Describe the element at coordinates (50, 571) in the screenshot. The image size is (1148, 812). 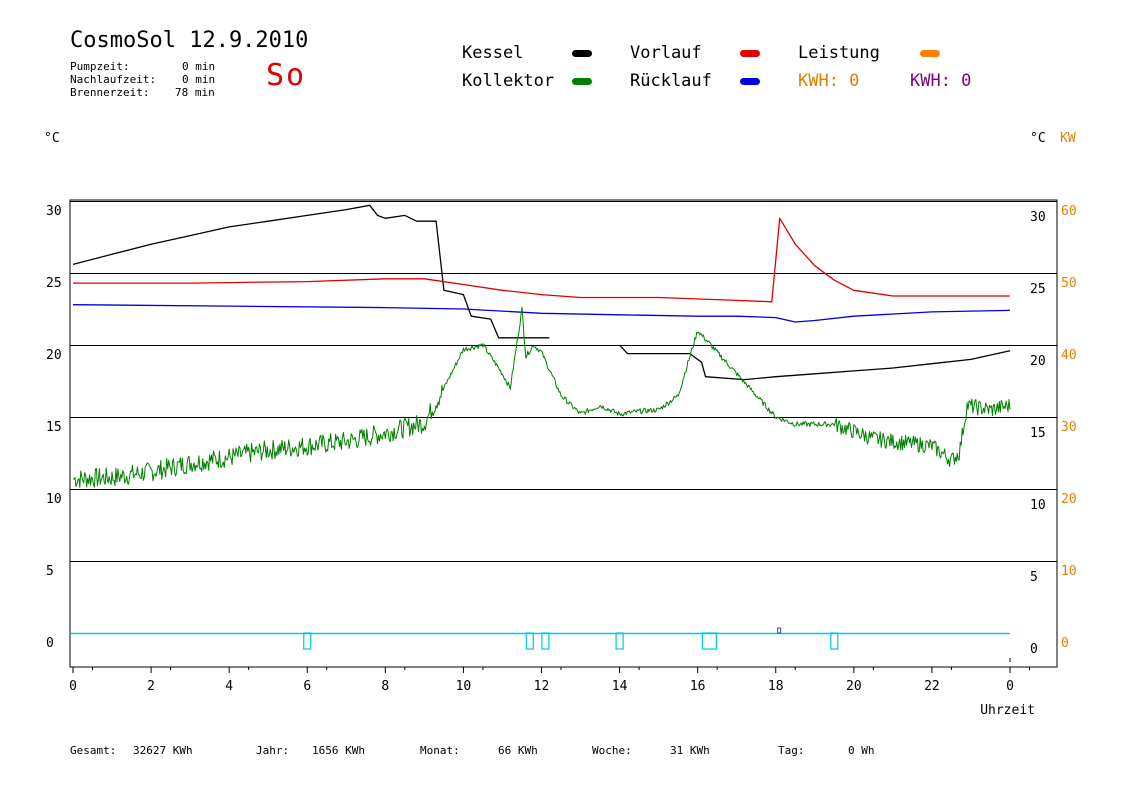
I see `y-tick-label: 5` at that location.